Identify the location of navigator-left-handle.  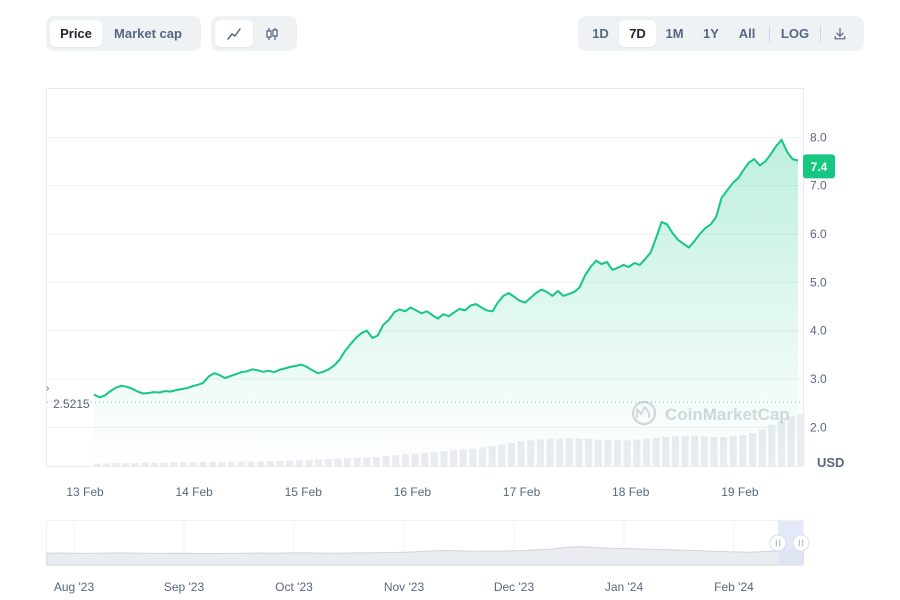
(778, 543).